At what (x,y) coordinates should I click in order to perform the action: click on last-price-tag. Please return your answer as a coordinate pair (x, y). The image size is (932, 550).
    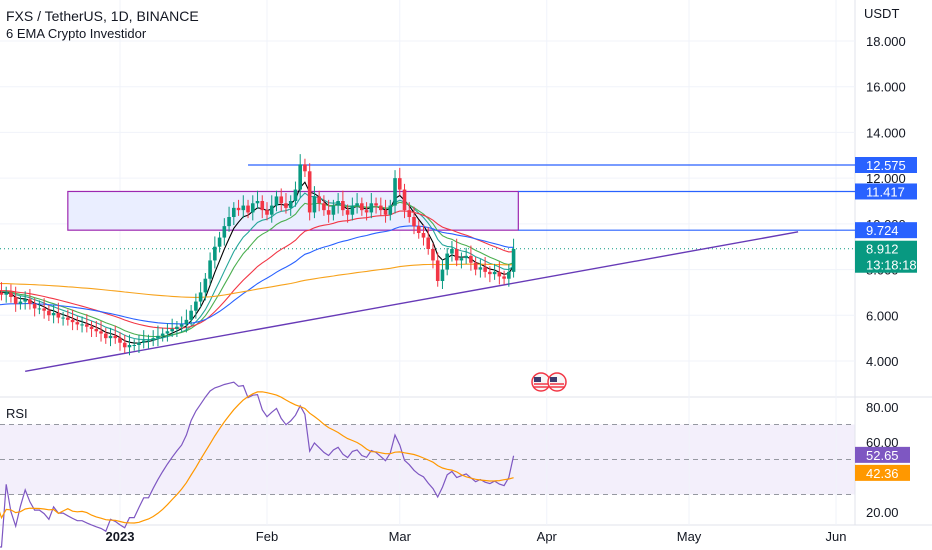
    Looking at the image, I should click on (886, 256).